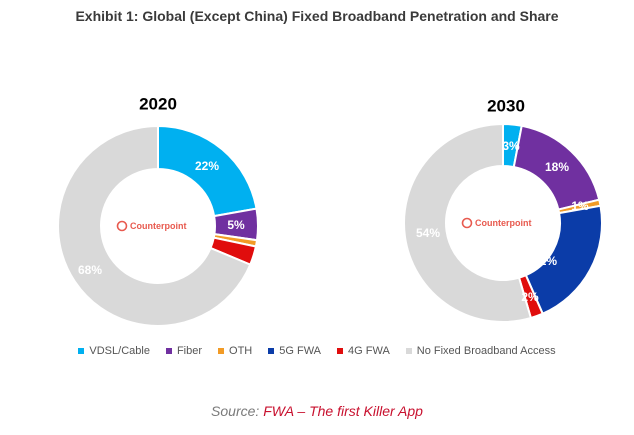  Describe the element at coordinates (81, 351) in the screenshot. I see `legend-swatch-vdsl-cable` at that location.